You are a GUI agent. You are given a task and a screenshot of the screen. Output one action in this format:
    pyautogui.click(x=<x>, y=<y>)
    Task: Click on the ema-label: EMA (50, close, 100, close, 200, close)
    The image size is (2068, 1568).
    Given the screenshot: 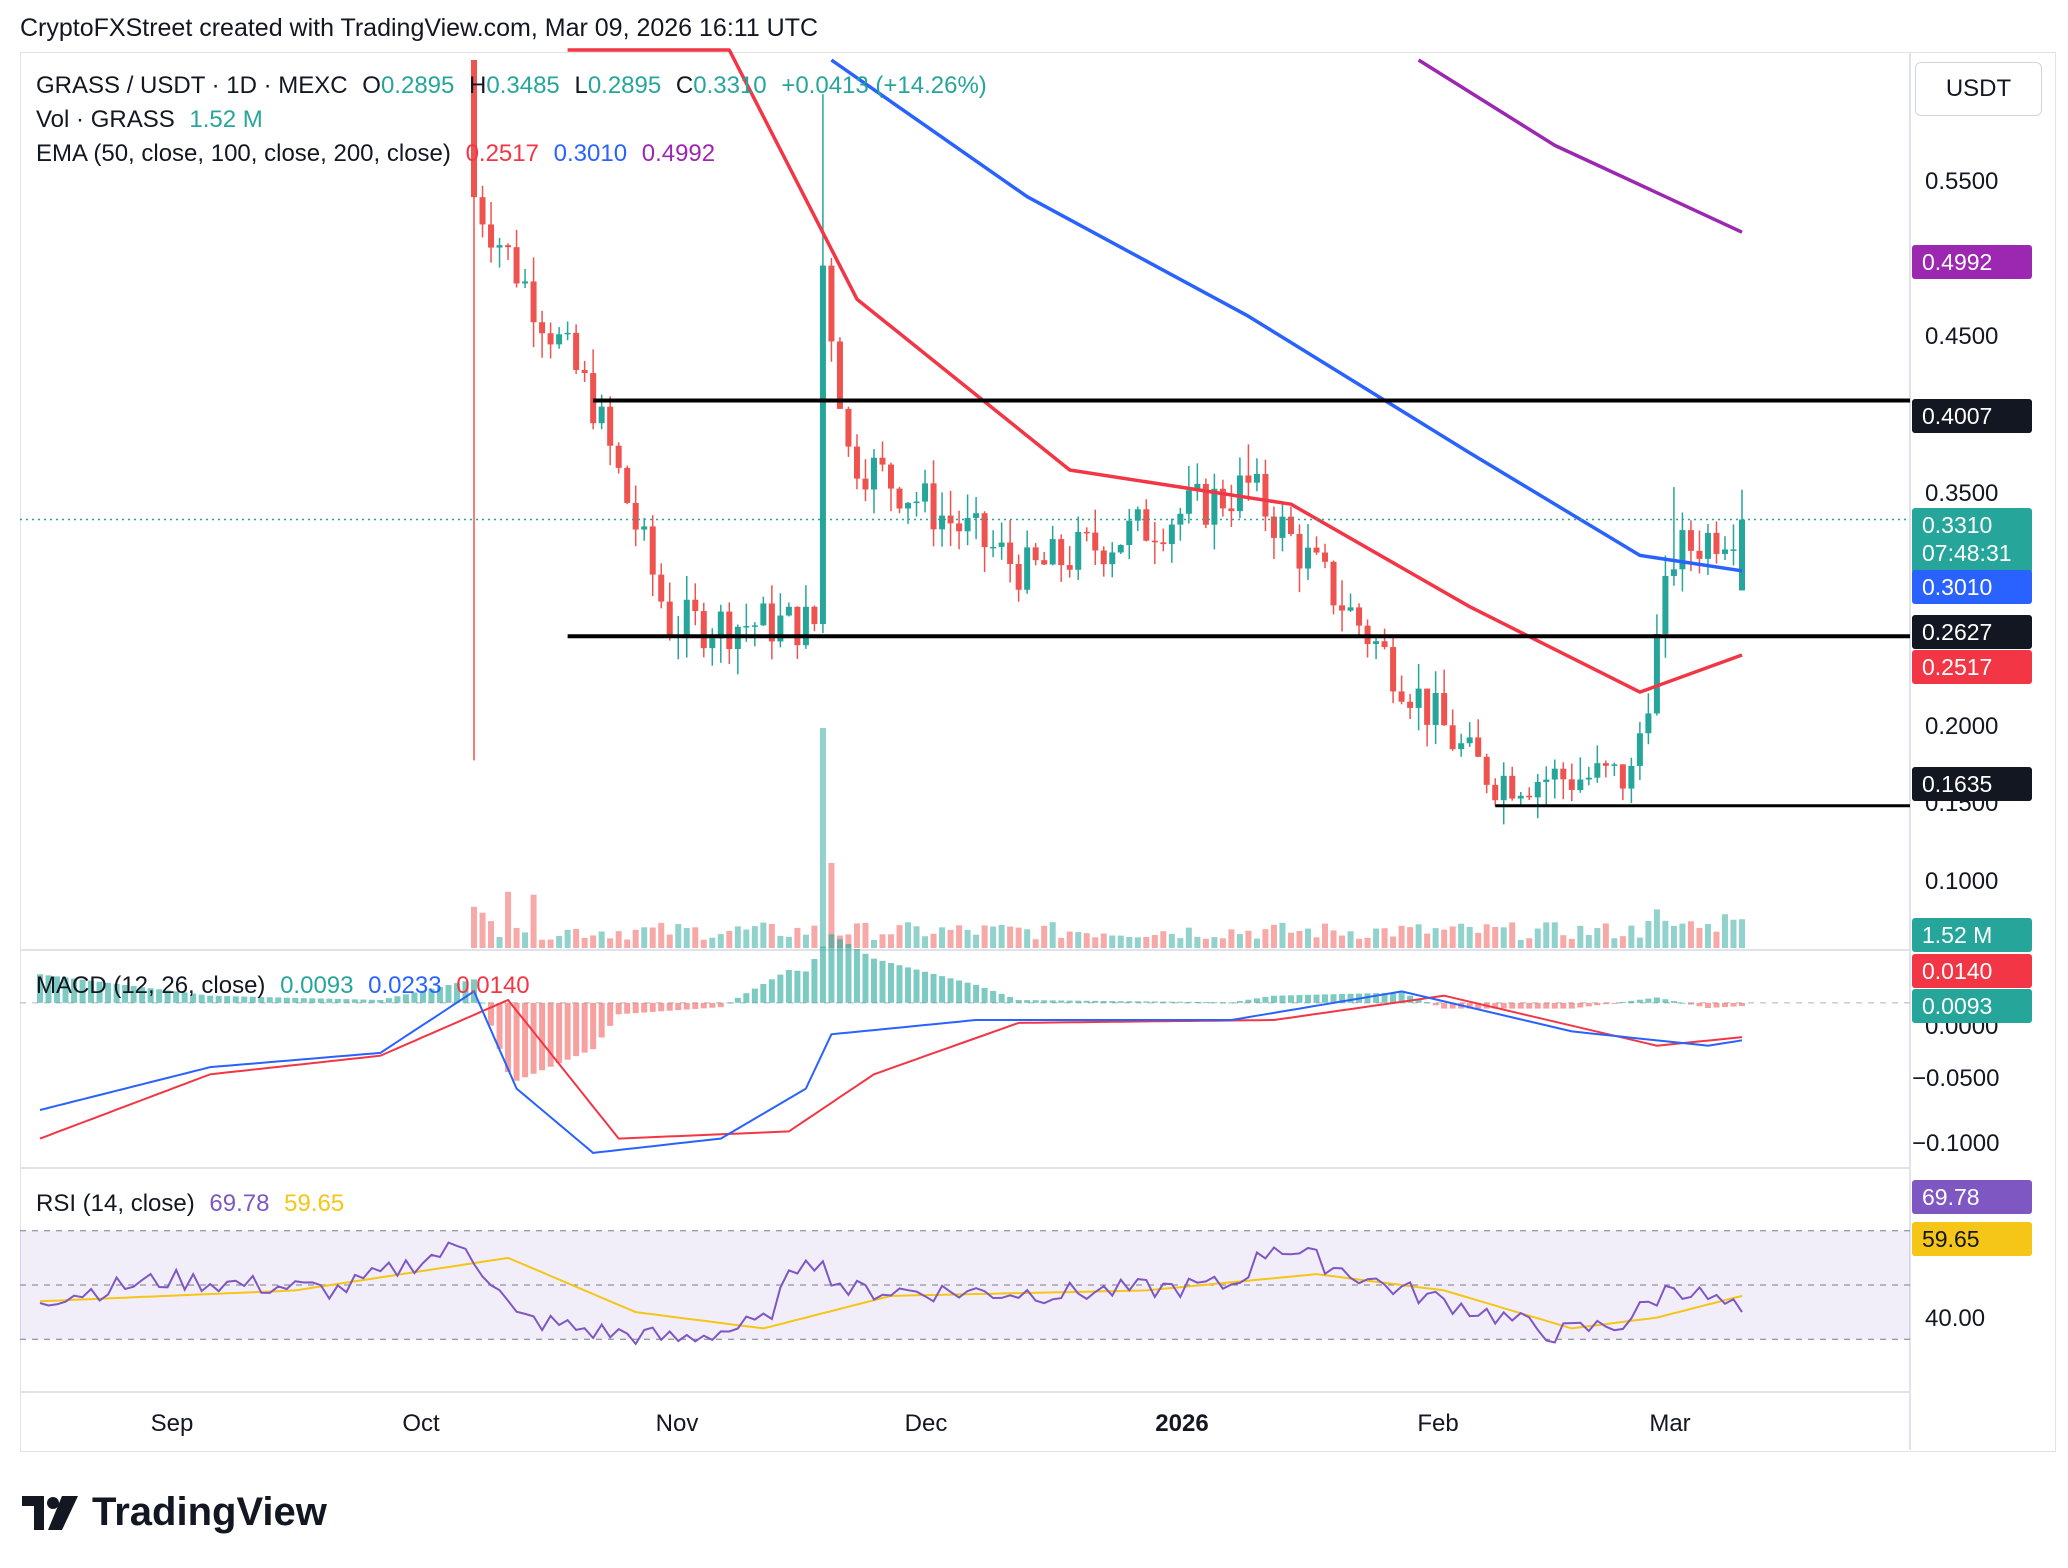 What is the action you would take?
    pyautogui.click(x=243, y=153)
    